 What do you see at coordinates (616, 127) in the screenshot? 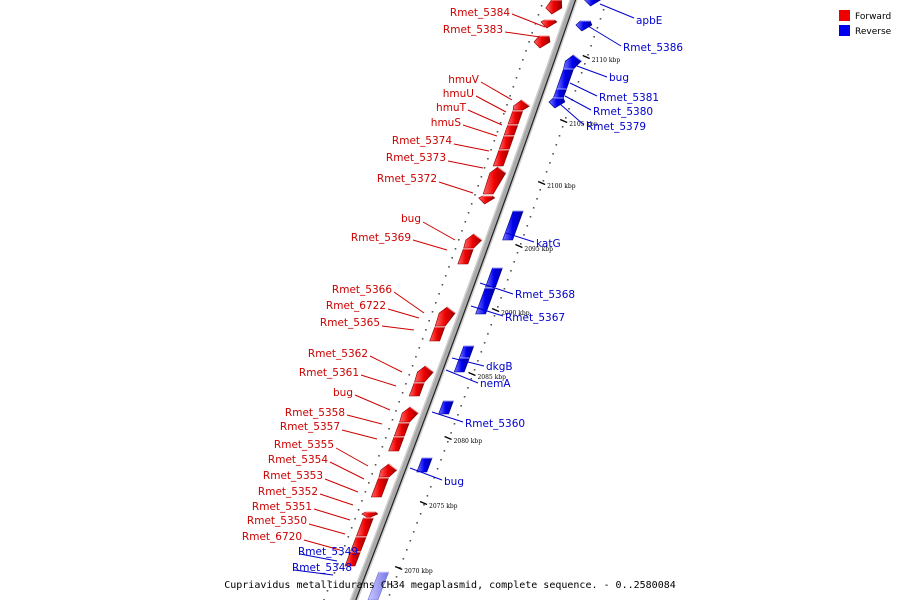
I see `reverse-gene-label: Rmet_5379` at bounding box center [616, 127].